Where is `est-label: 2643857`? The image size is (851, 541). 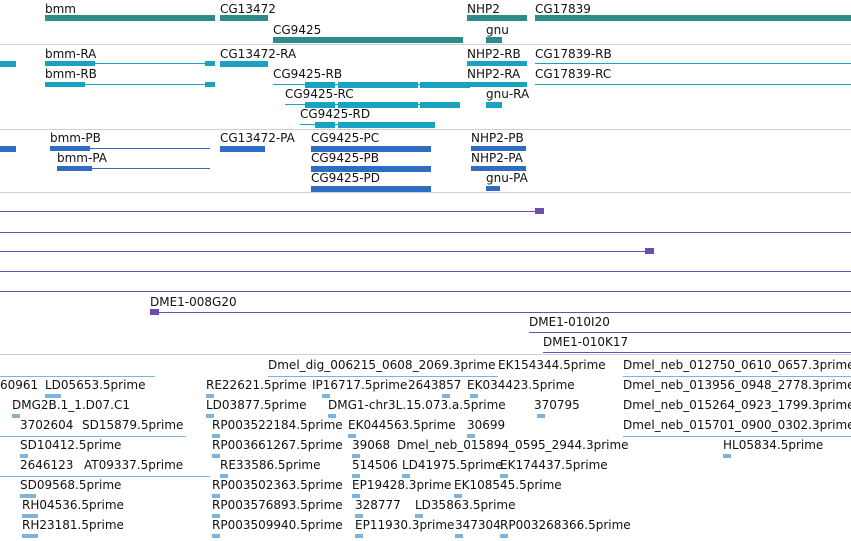
est-label: 2643857 is located at coordinates (435, 385).